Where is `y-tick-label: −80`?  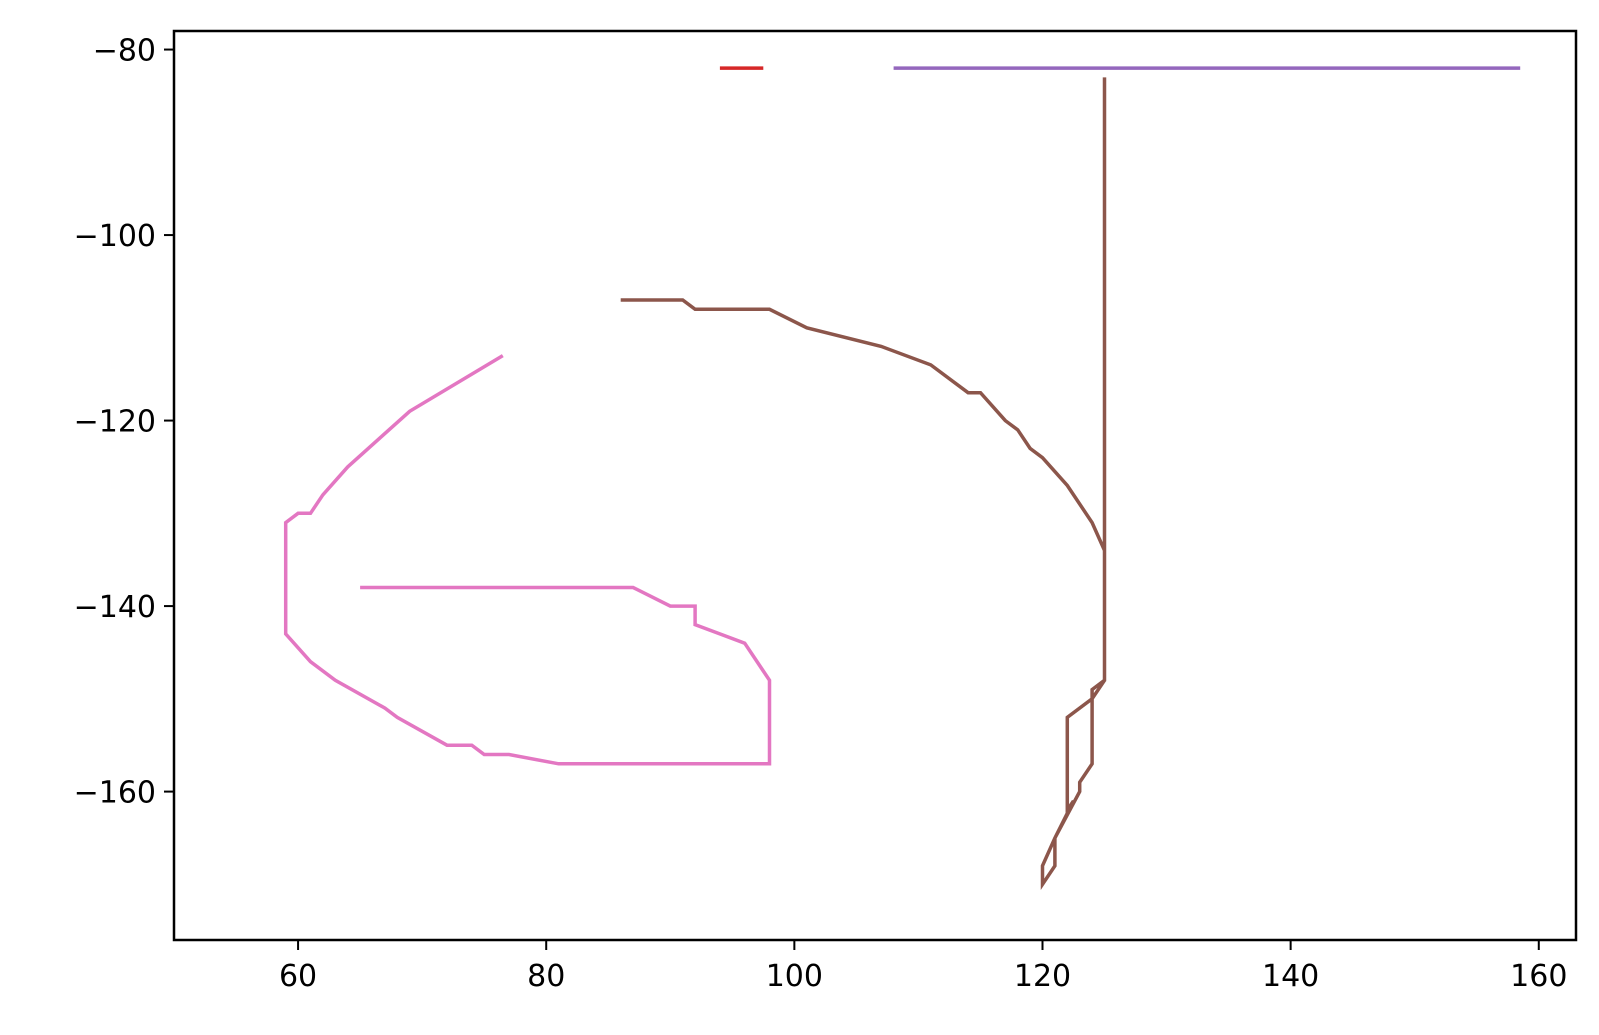
y-tick-label: −80 is located at coordinates (124, 51).